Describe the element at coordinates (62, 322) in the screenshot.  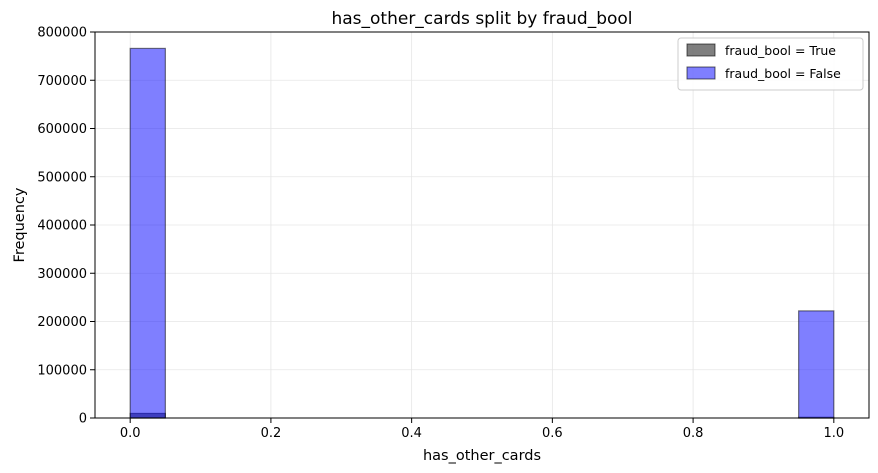
I see `y-tick-label: 200000` at that location.